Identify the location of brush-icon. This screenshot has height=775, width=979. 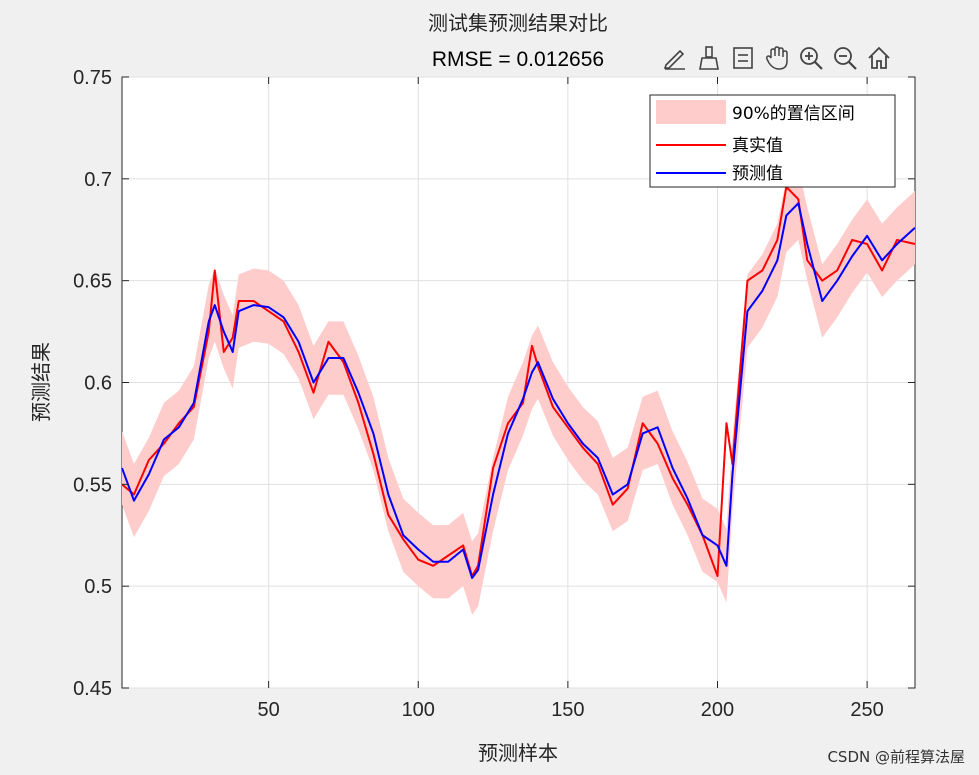
(709, 58).